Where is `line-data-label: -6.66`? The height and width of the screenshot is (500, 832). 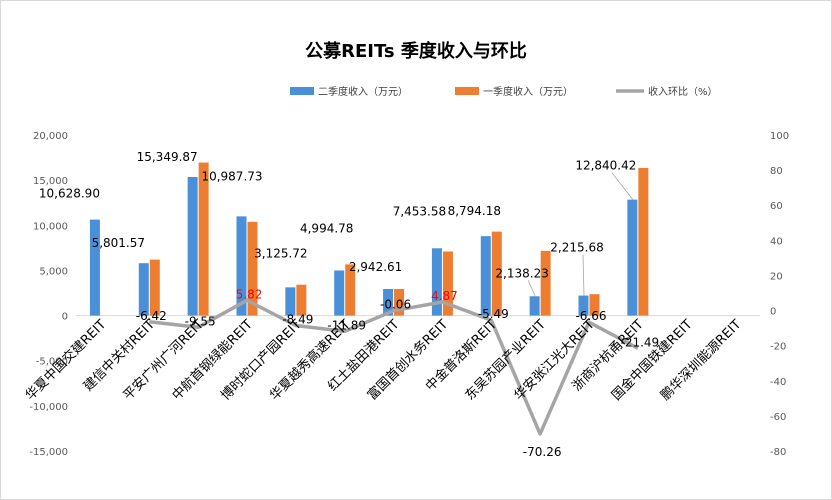
line-data-label: -6.66 is located at coordinates (590, 316).